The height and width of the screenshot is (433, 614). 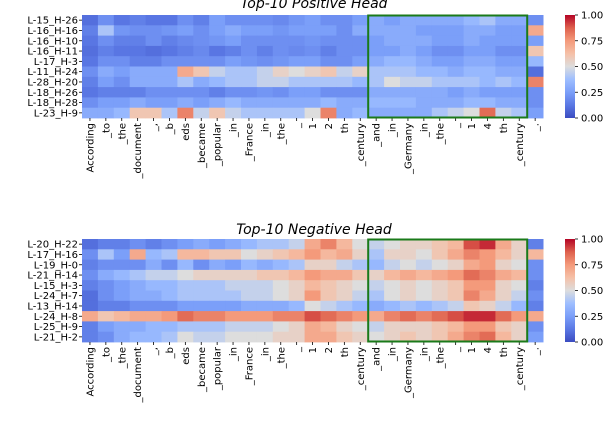 I want to click on x-tick-label: _., so click(x=536, y=127).